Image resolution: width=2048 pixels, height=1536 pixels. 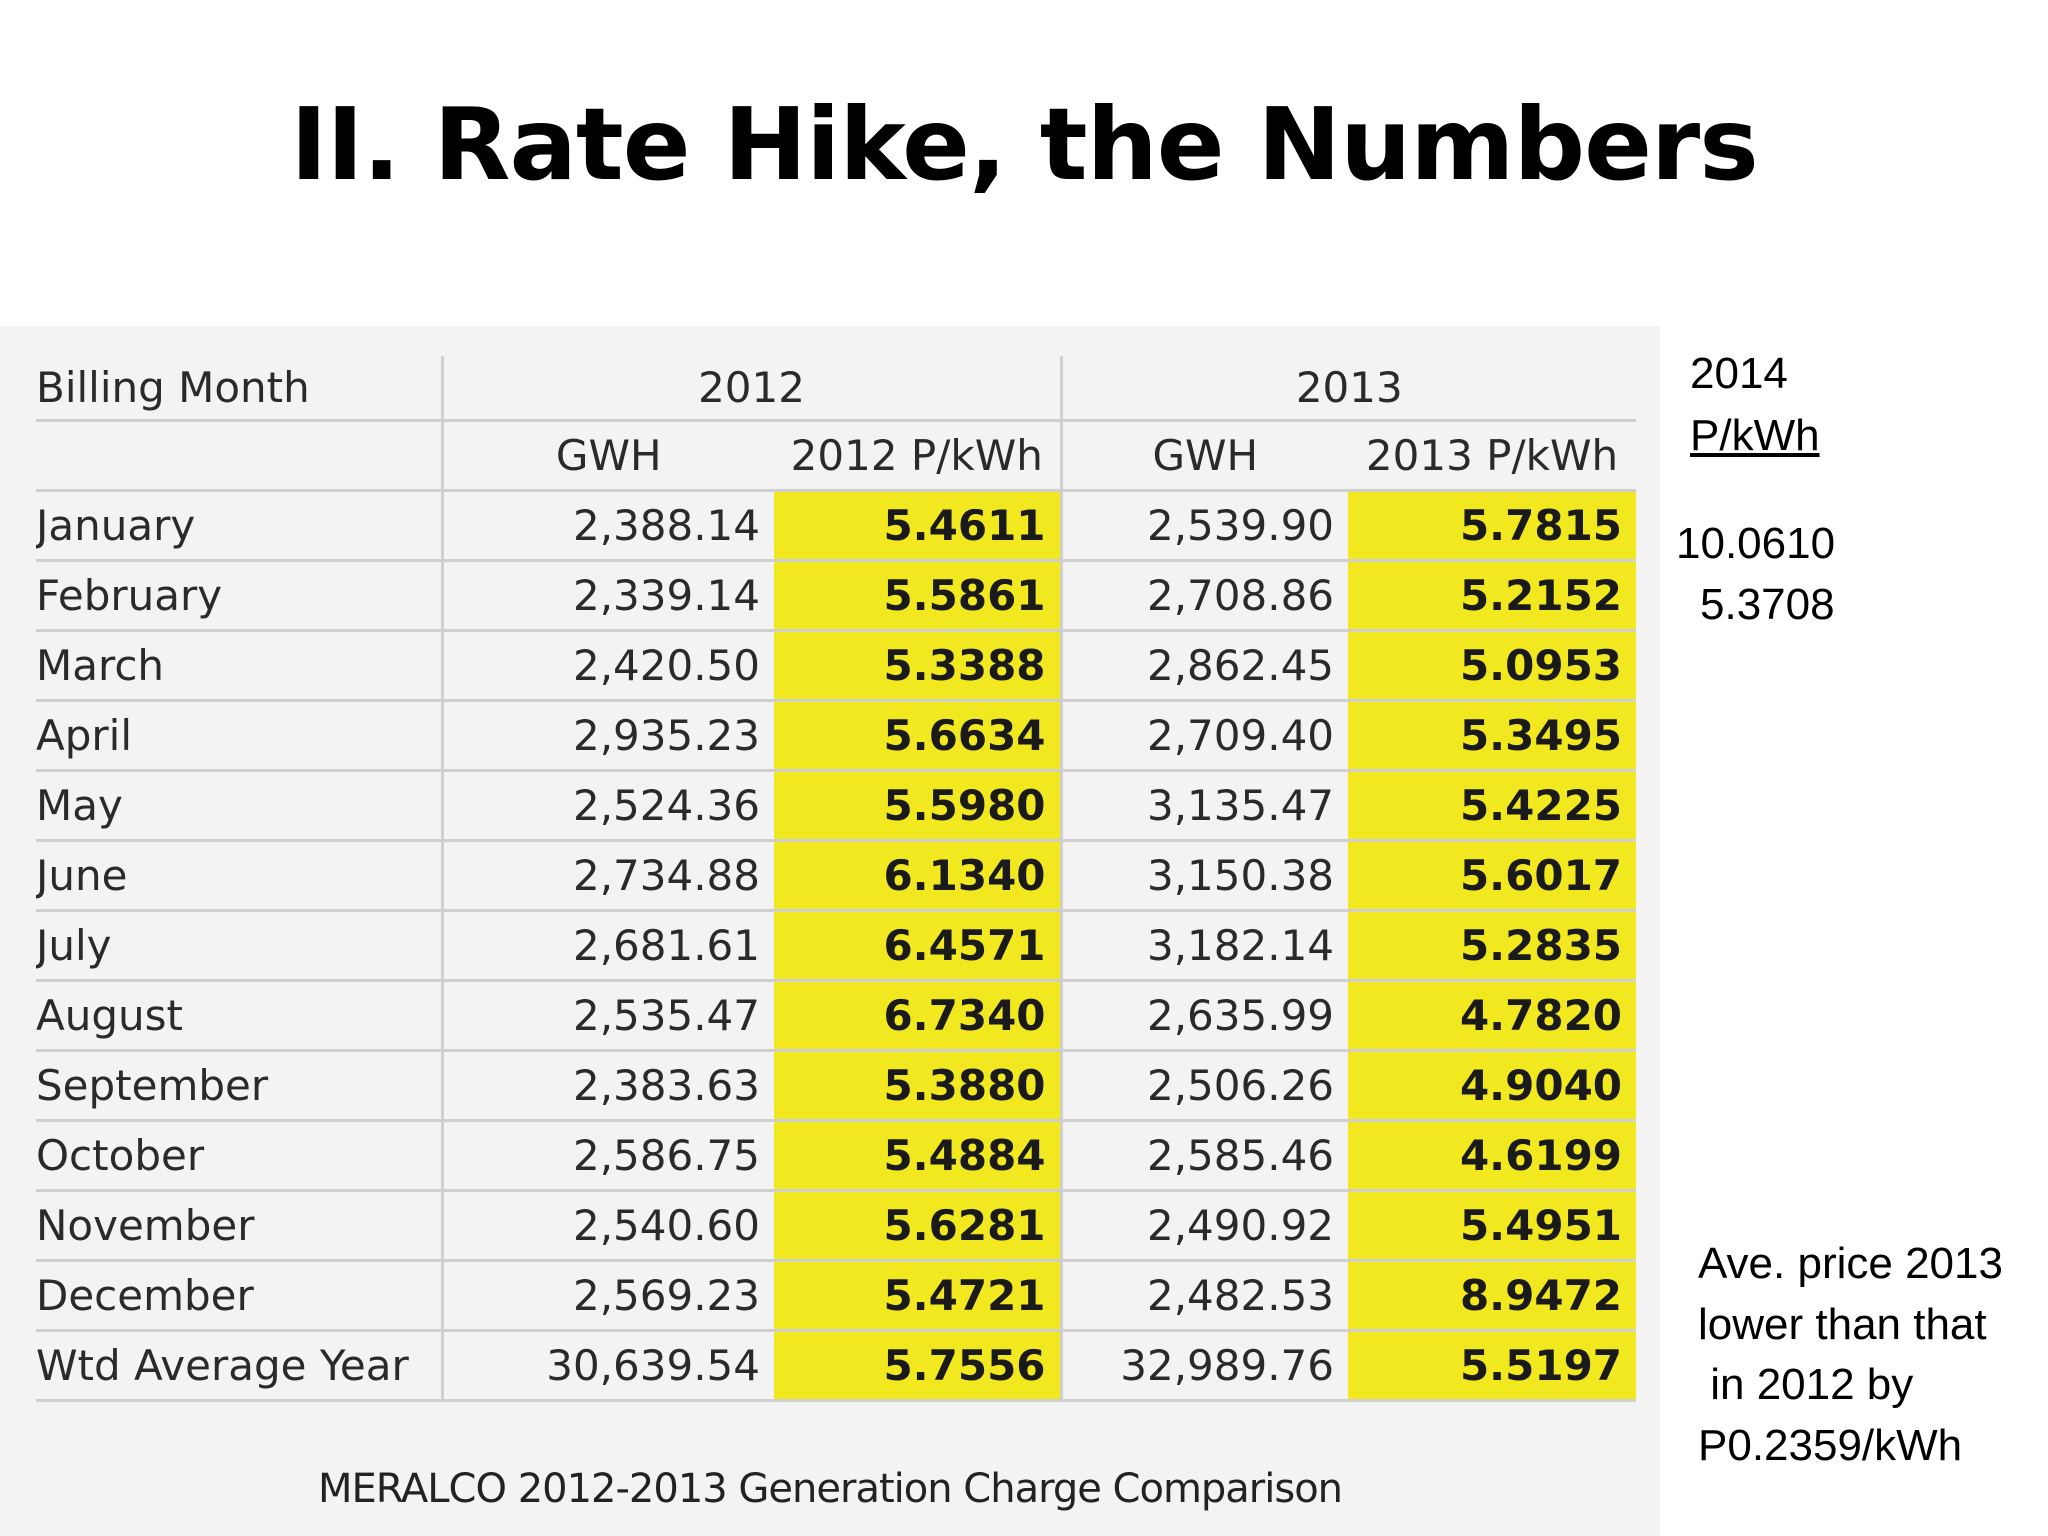 I want to click on table-row: August 2,535.47 6.7340 2,635.99 4.7820, so click(x=836, y=1016).